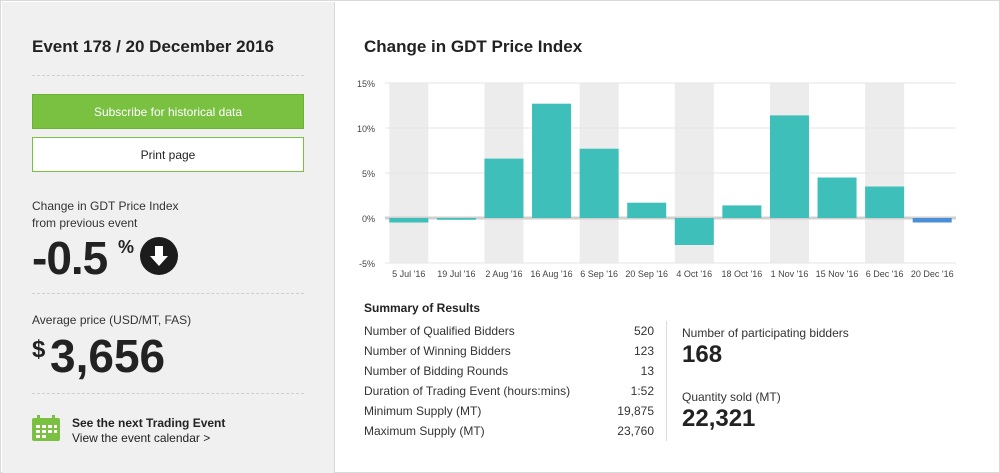  I want to click on participating-bidders-value: 168, so click(702, 354).